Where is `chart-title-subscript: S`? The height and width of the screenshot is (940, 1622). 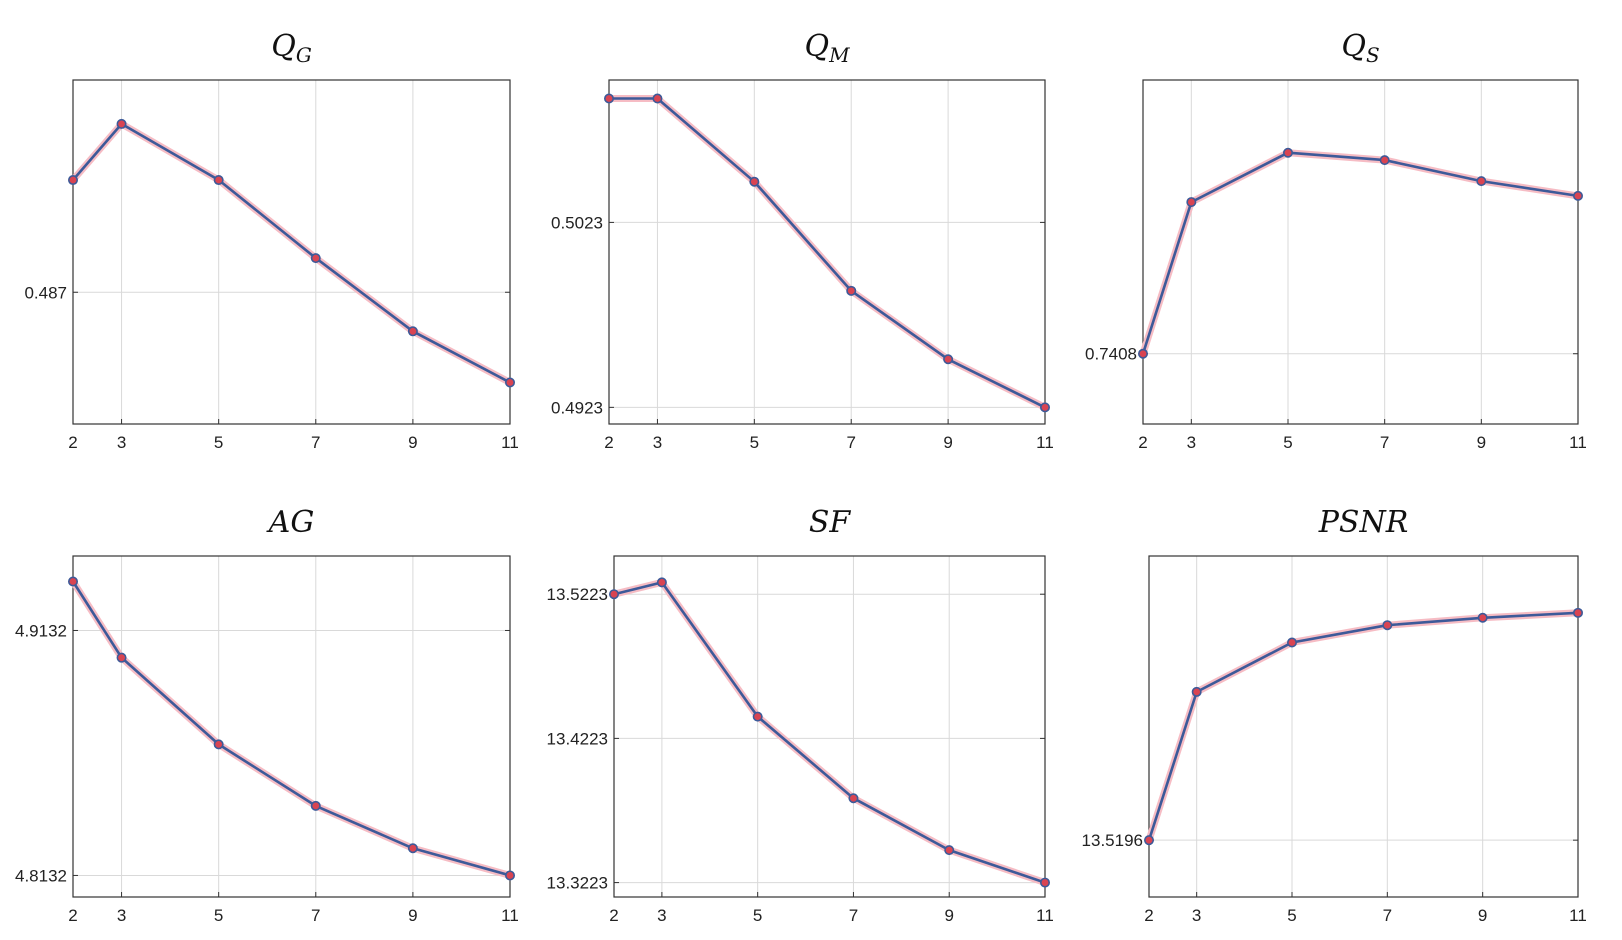 chart-title-subscript: S is located at coordinates (1373, 55).